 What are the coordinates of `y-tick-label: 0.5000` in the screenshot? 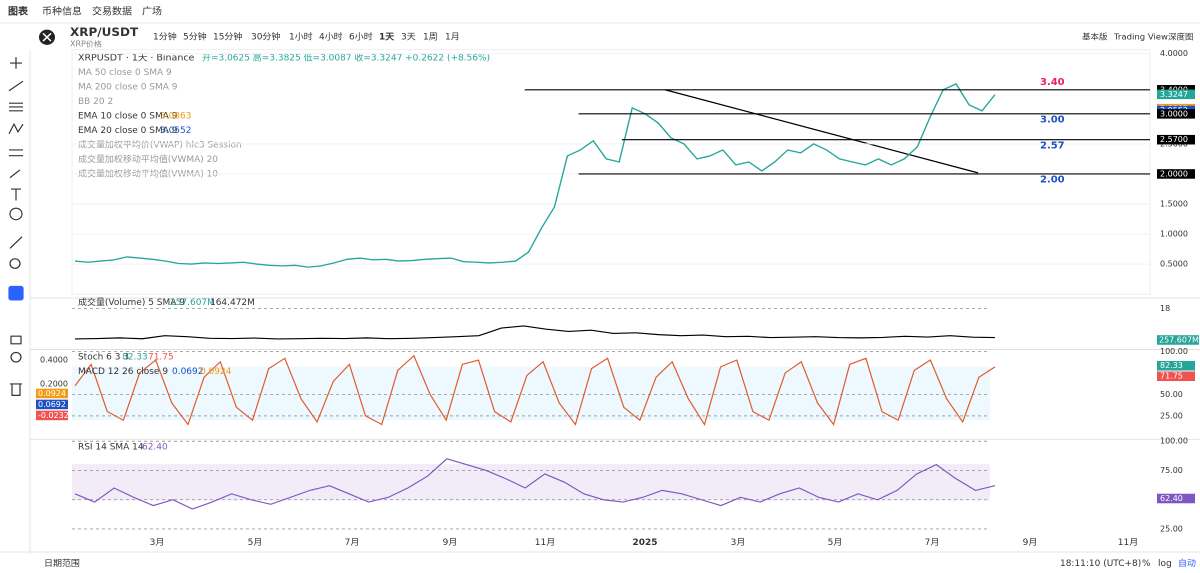 It's located at (1174, 264).